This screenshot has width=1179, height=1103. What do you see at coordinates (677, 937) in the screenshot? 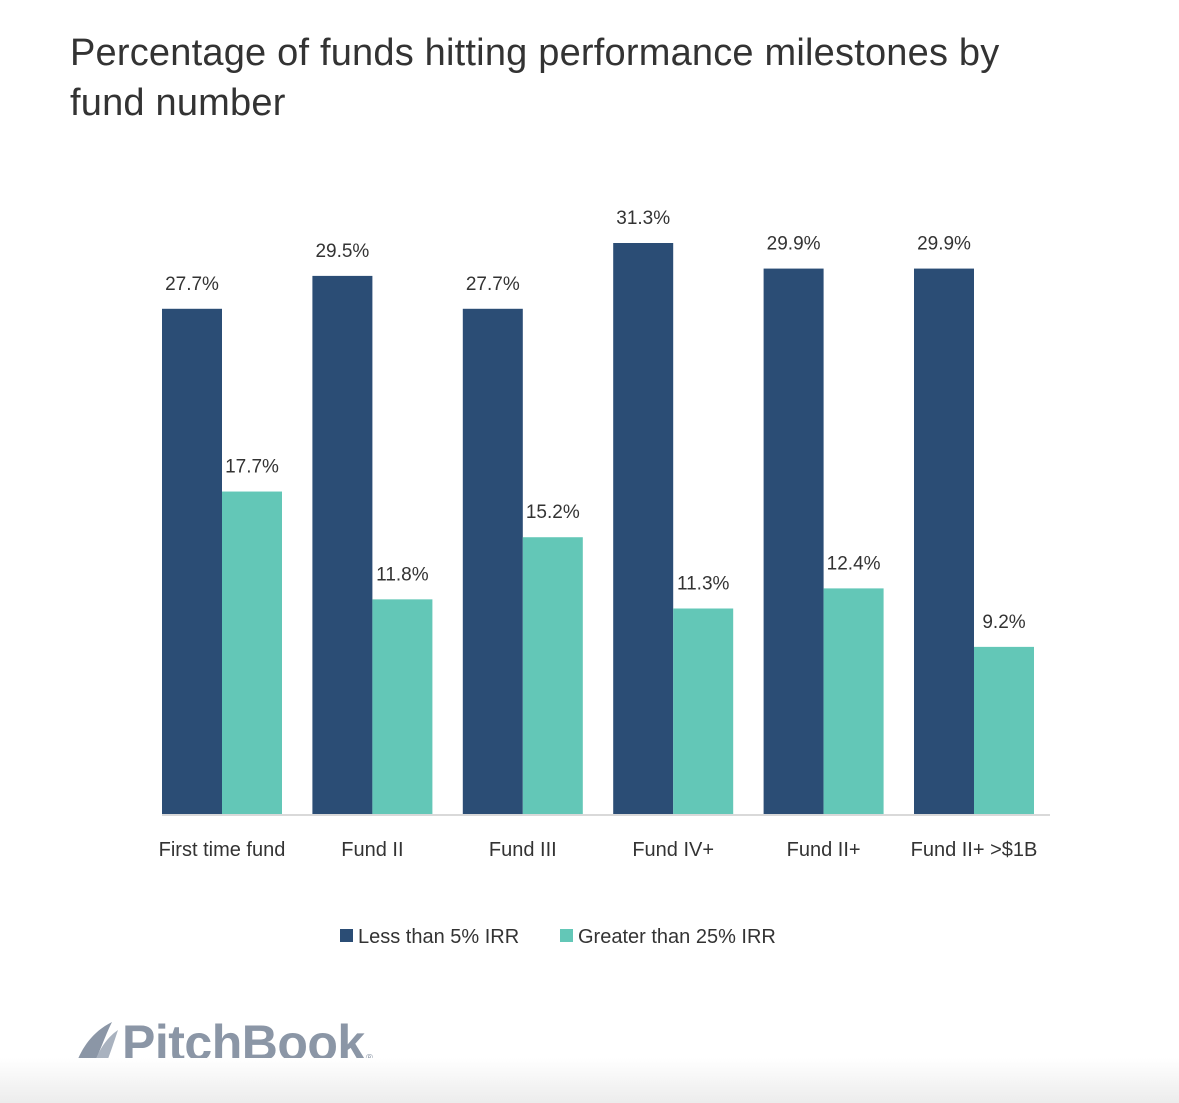
I see `legend-label-1: Greater than 25% IRR` at bounding box center [677, 937].